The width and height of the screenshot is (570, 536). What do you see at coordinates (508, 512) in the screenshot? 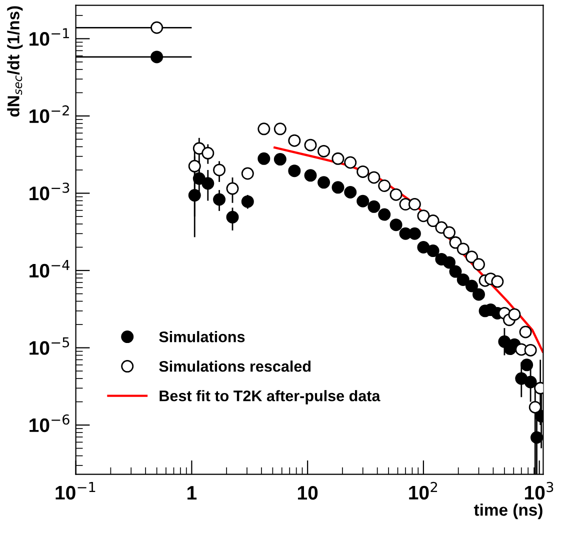
I see `x-axis-title: time (ns)` at bounding box center [508, 512].